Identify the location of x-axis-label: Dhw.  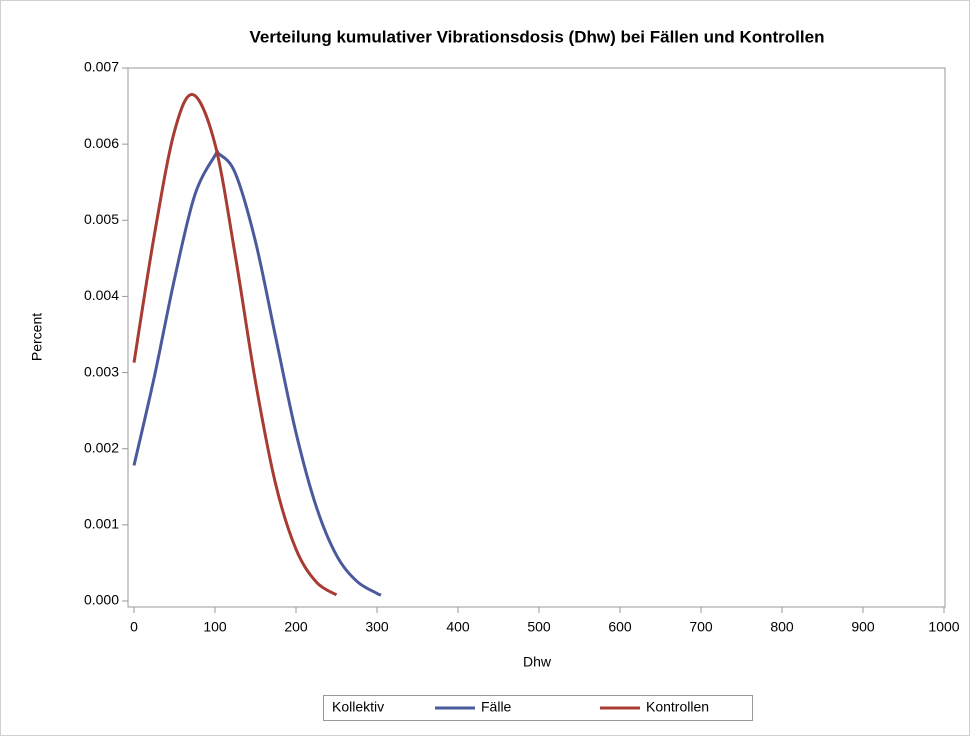
(537, 662).